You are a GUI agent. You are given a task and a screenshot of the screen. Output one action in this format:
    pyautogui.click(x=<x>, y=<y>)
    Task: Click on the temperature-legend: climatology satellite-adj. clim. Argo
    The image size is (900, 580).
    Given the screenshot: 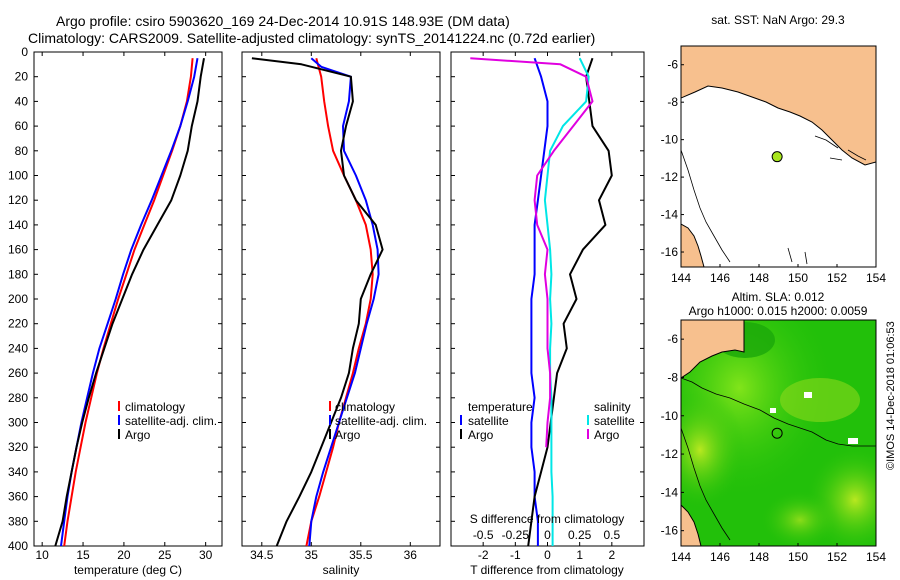 What is the action you would take?
    pyautogui.click(x=167, y=421)
    